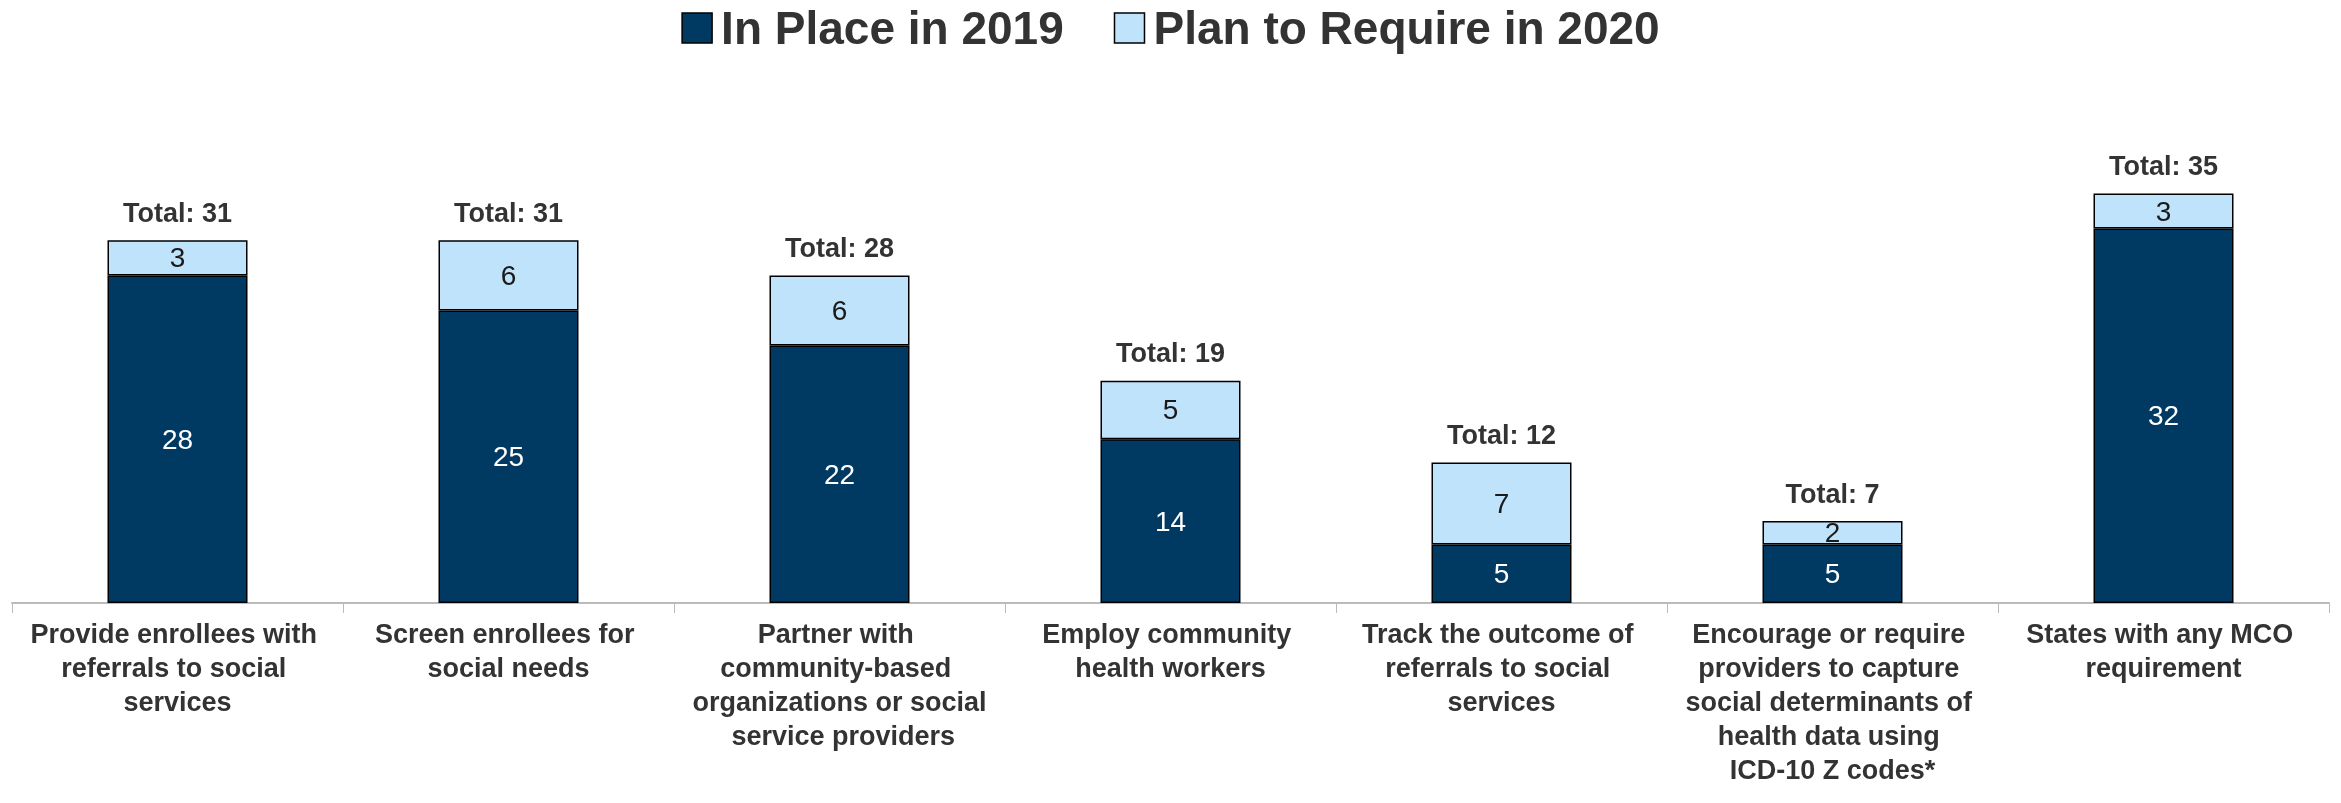 Image resolution: width=2341 pixels, height=803 pixels. What do you see at coordinates (177, 439) in the screenshot?
I see `data-label: 28` at bounding box center [177, 439].